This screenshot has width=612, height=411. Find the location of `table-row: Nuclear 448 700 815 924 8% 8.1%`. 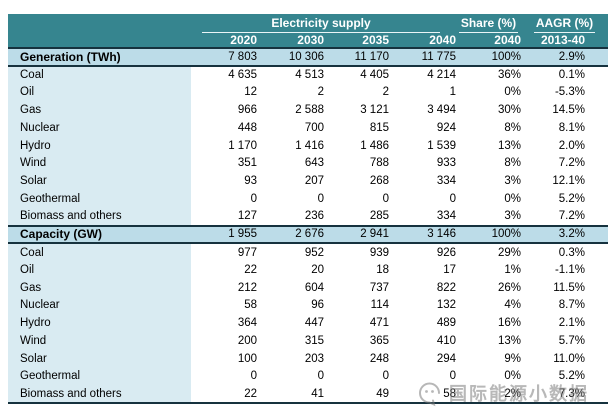

table-row: Nuclear 448 700 815 924 8% 8.1% is located at coordinates (308, 128).